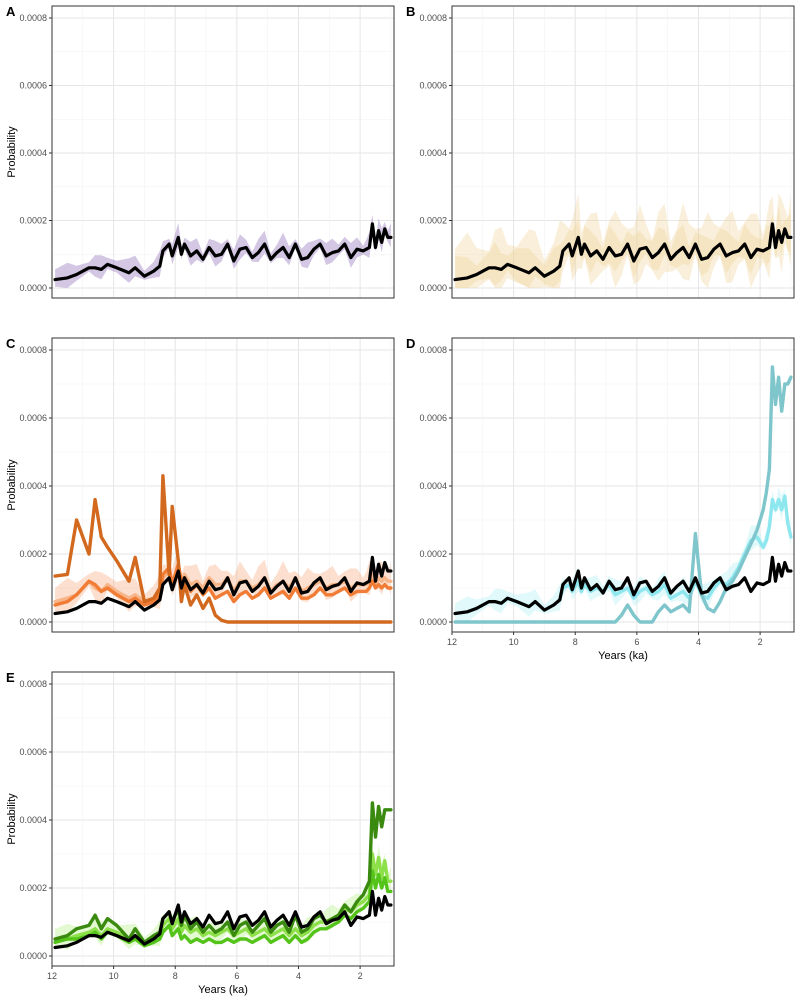  What do you see at coordinates (410, 11) in the screenshot?
I see `panel-tag-label: B` at bounding box center [410, 11].